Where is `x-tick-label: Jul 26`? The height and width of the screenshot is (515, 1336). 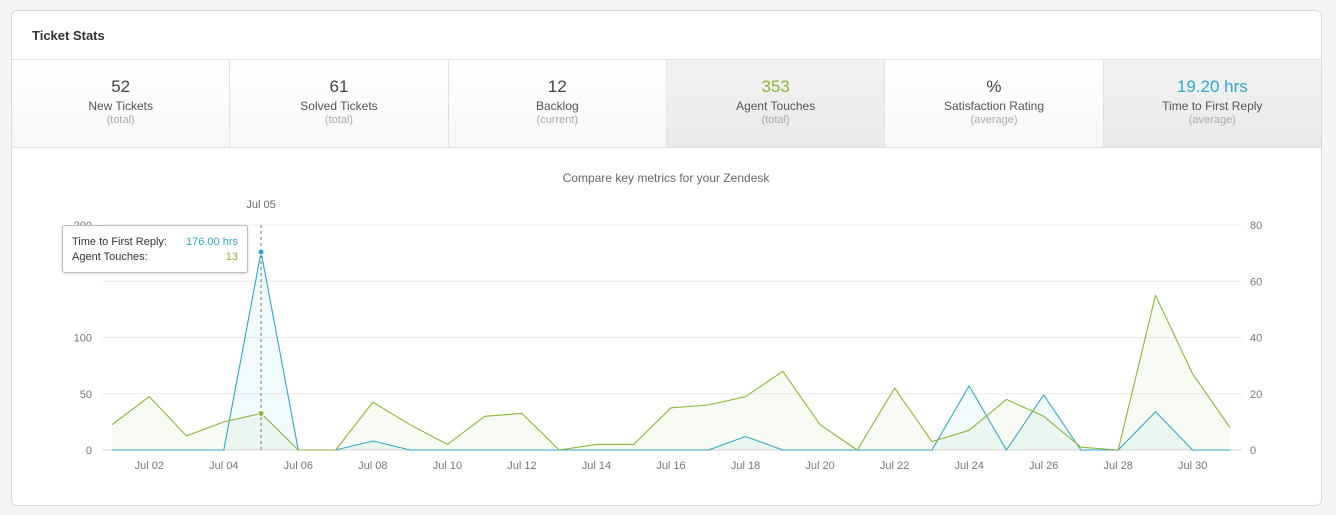 x-tick-label: Jul 26 is located at coordinates (1043, 466).